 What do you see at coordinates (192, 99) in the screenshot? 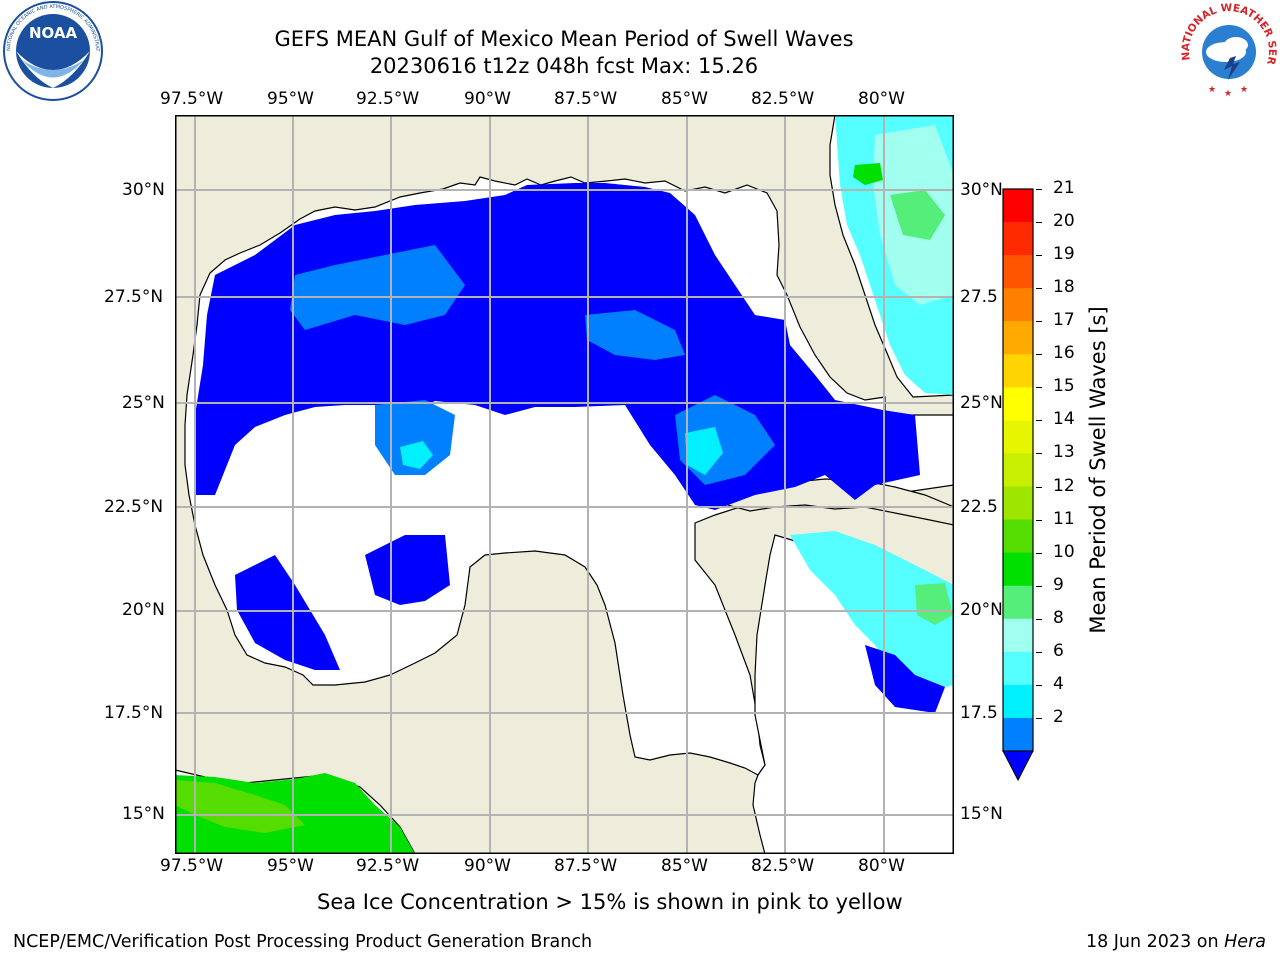
I see `lon-label-top: 97.5°W` at bounding box center [192, 99].